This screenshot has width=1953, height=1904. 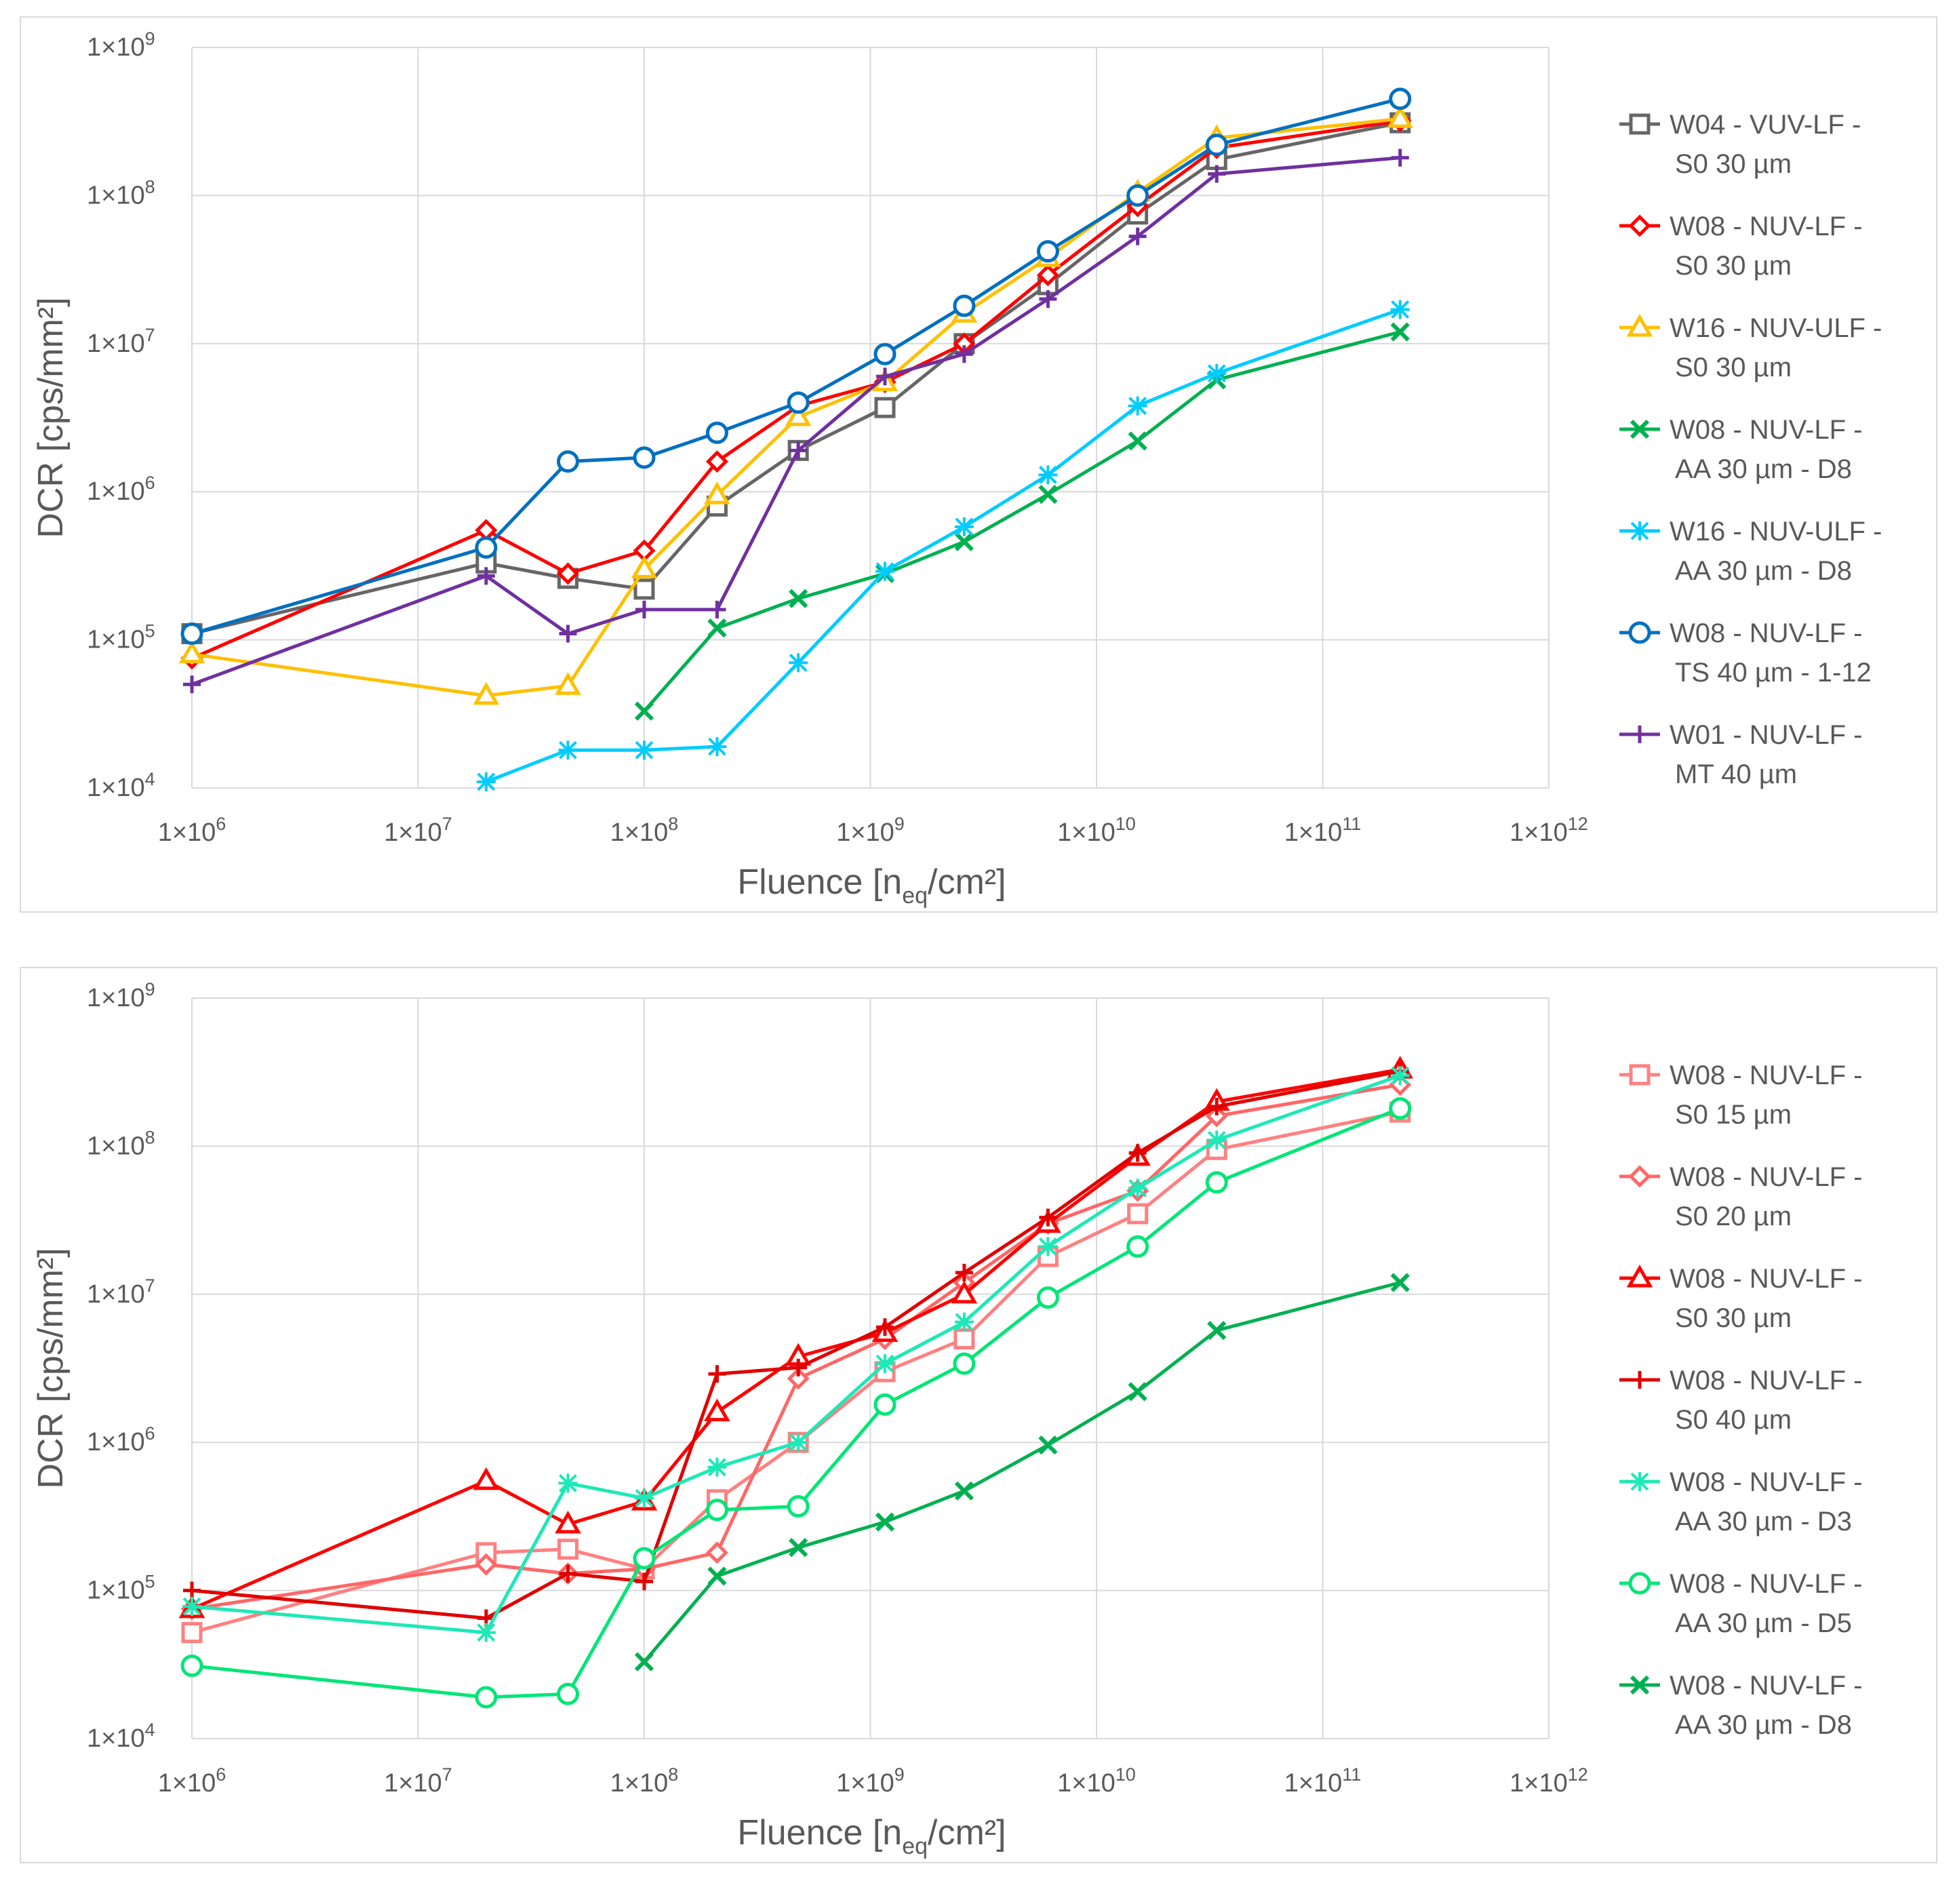 What do you see at coordinates (1733, 266) in the screenshot?
I see `legend-label: S0 30 µm` at bounding box center [1733, 266].